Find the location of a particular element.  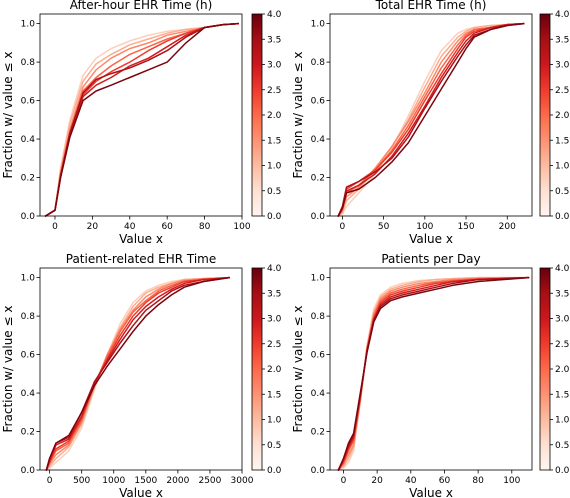

x-tick-label: 150 is located at coordinates (465, 227).